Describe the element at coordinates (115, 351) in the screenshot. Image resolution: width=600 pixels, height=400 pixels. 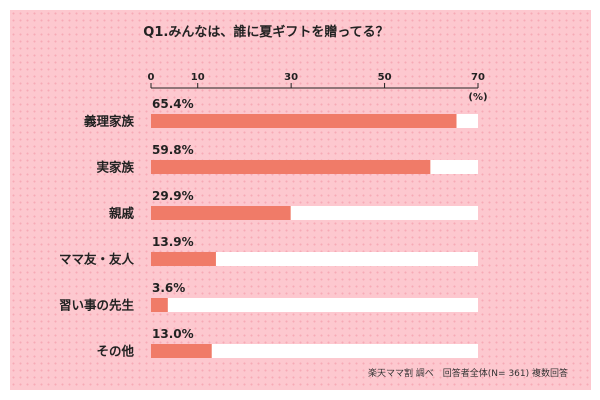
I see `category-label: その他` at that location.